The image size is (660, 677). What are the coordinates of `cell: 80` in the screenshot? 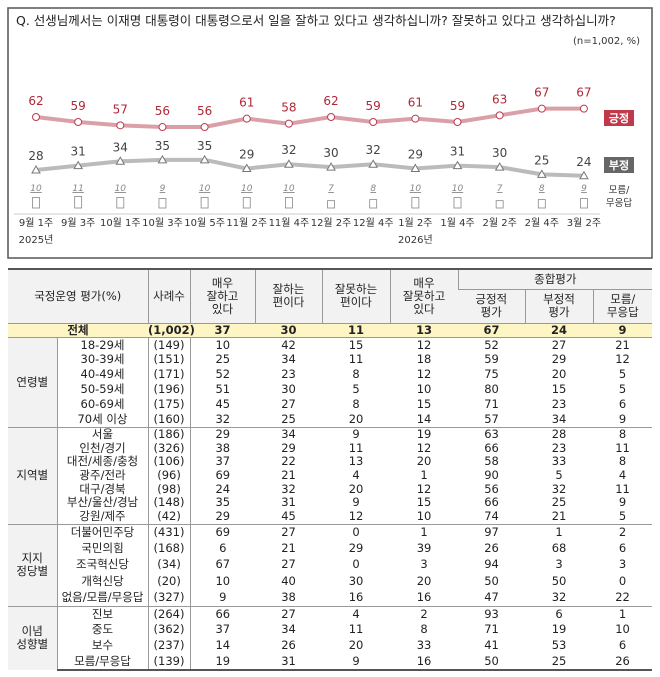 It's located at (491, 389).